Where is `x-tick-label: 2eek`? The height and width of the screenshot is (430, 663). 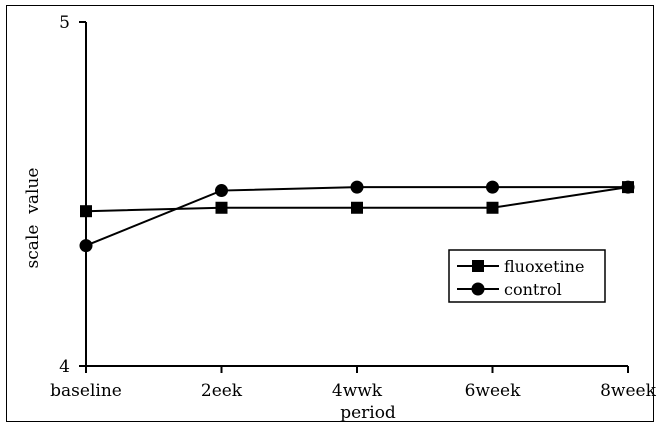 x-tick-label: 2eek is located at coordinates (222, 391).